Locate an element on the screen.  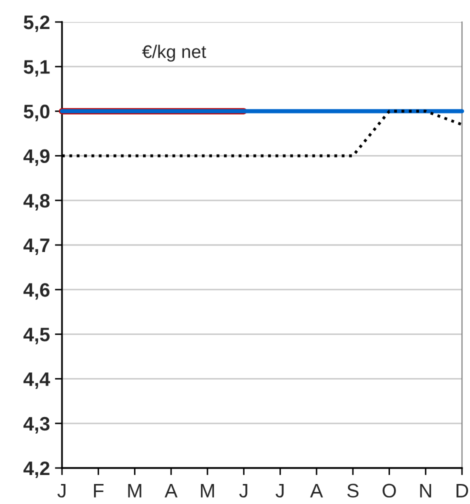
y-tick-label: 4,2 is located at coordinates (36, 469).